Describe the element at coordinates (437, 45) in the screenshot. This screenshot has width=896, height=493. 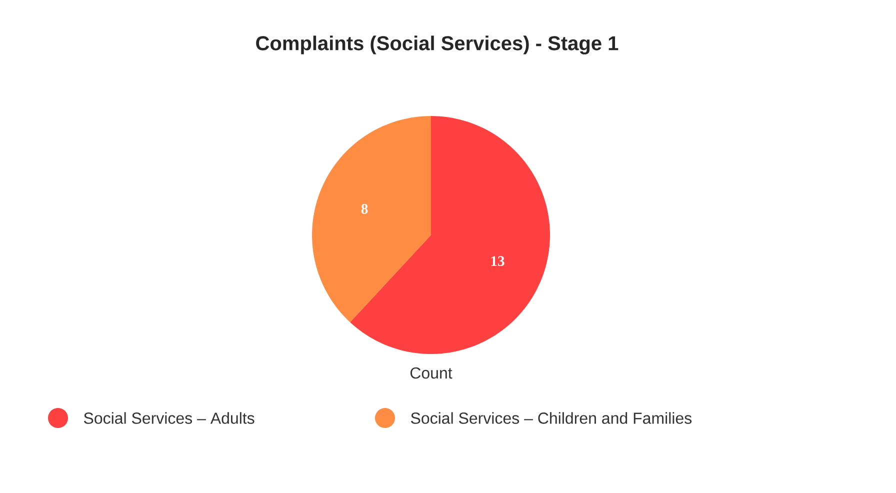
I see `chart-title: Complaints (Social Services) - Stage 1` at that location.